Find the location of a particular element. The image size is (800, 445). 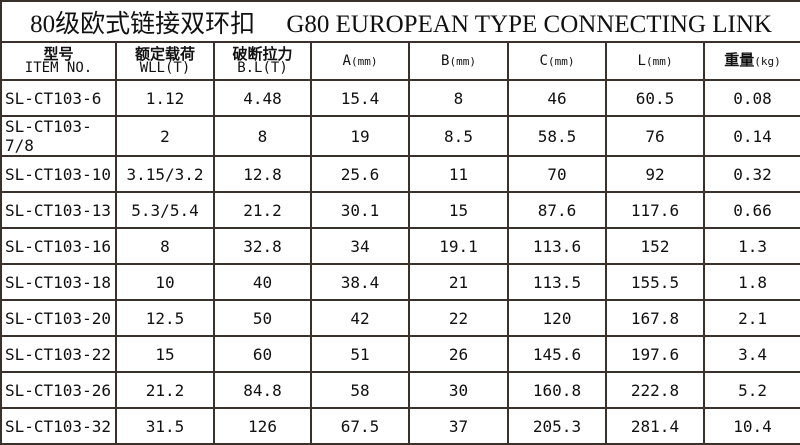

table-cell: 60 is located at coordinates (262, 354).